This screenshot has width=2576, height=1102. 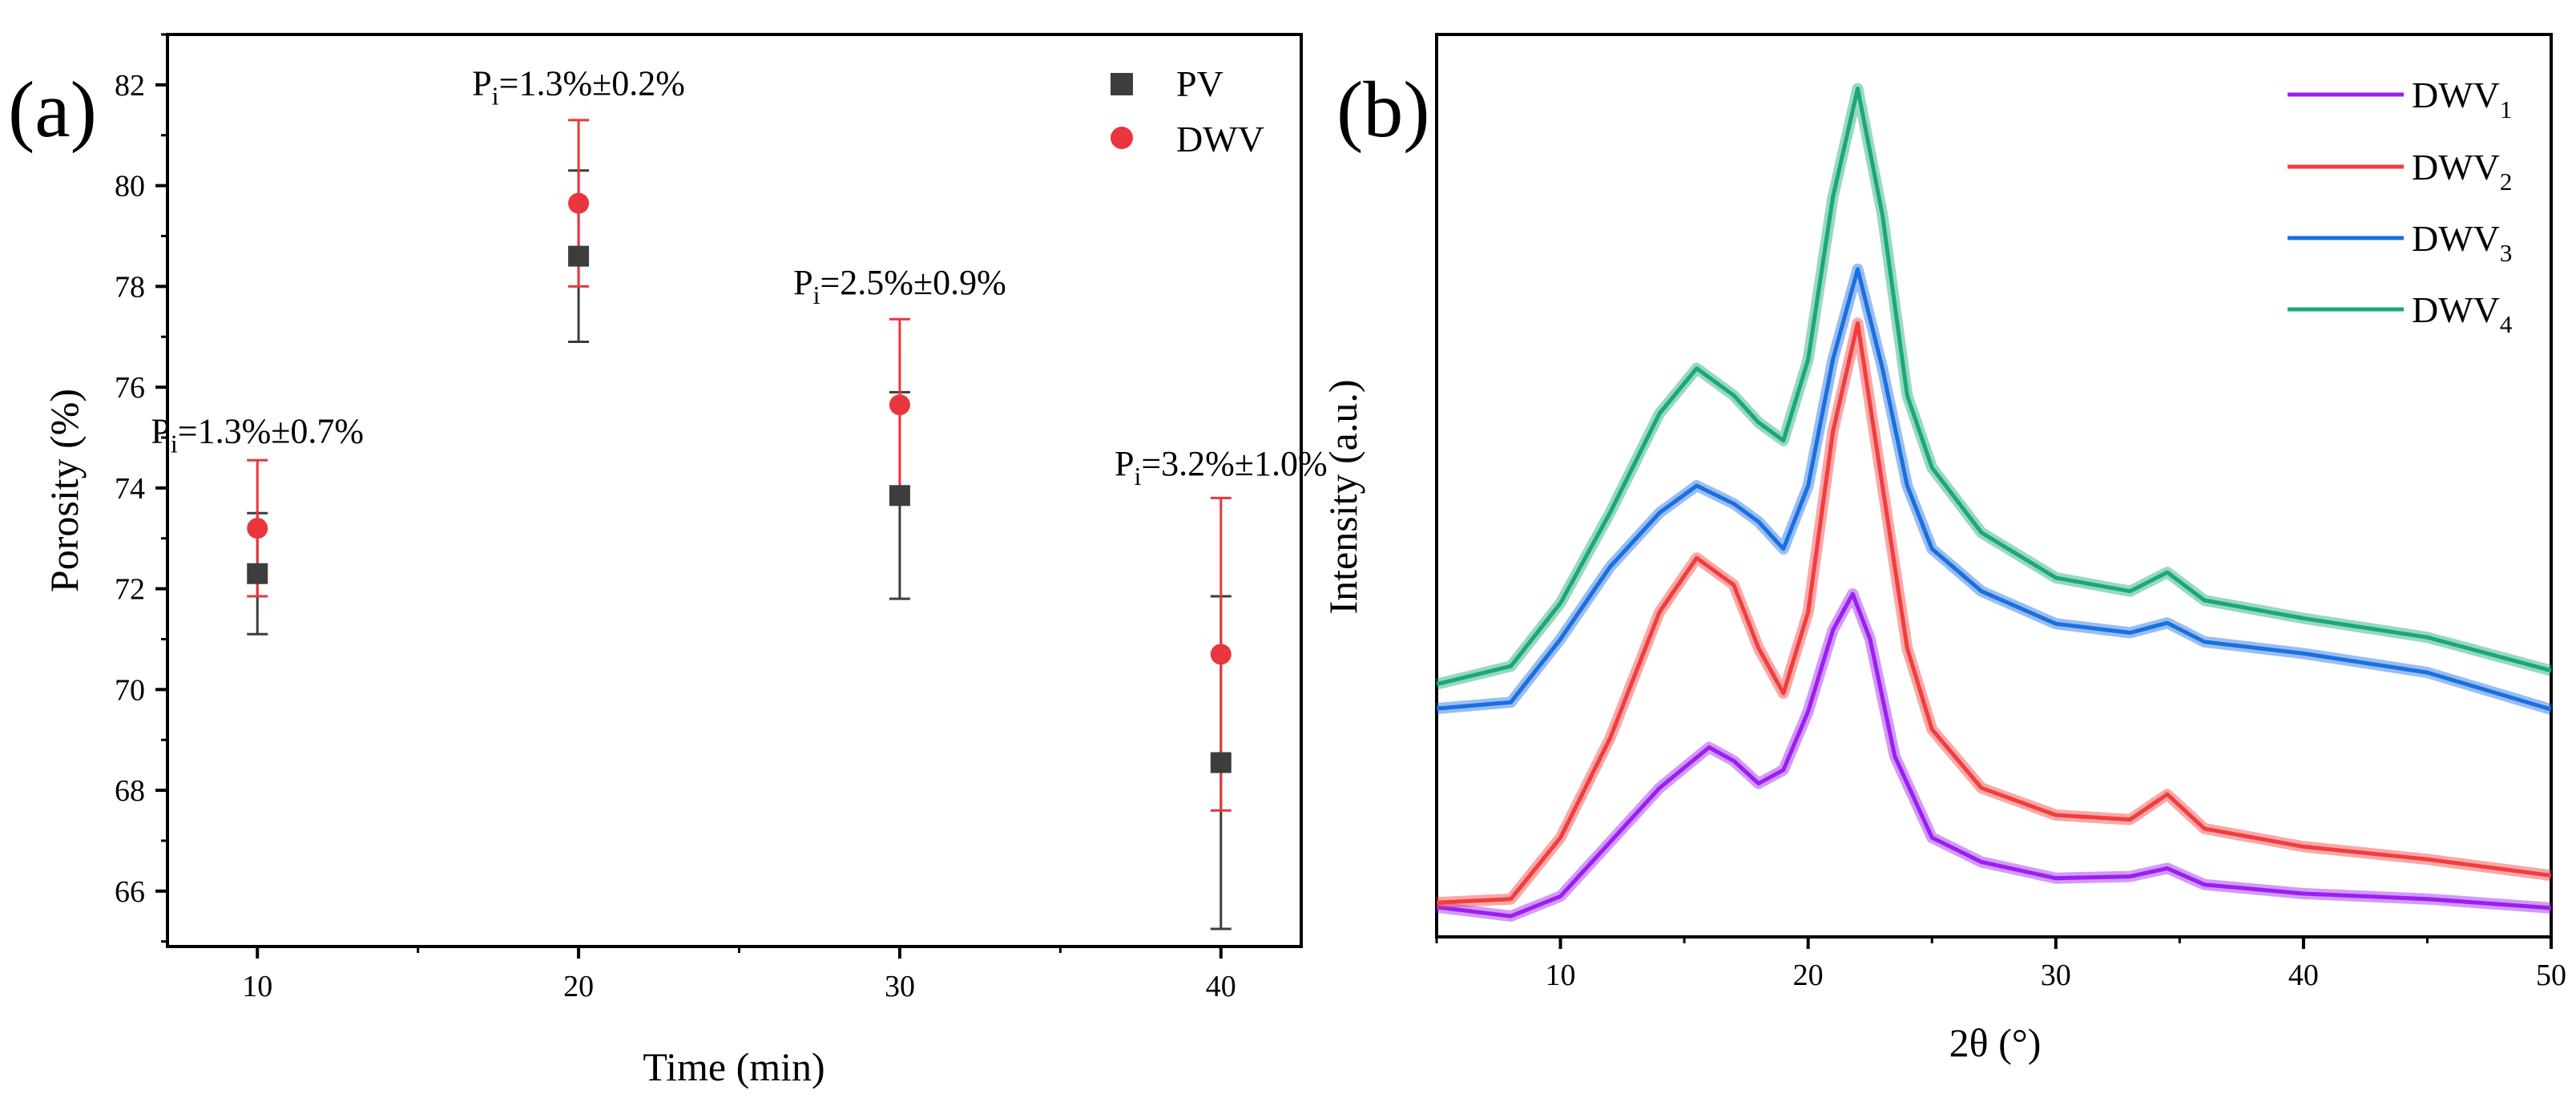 I want to click on legend-label-dwv4: DWV4, so click(x=2462, y=313).